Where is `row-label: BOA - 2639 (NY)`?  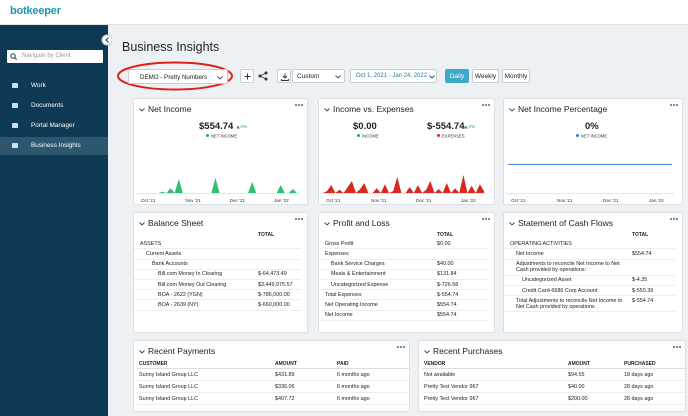 row-label: BOA - 2639 (NY) is located at coordinates (195, 305).